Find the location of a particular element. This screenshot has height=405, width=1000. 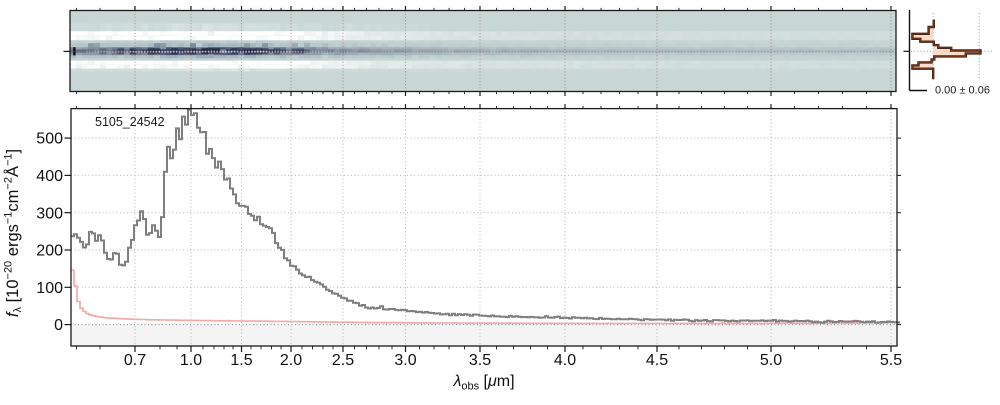

svg-text: 0.7 is located at coordinates (135, 360).